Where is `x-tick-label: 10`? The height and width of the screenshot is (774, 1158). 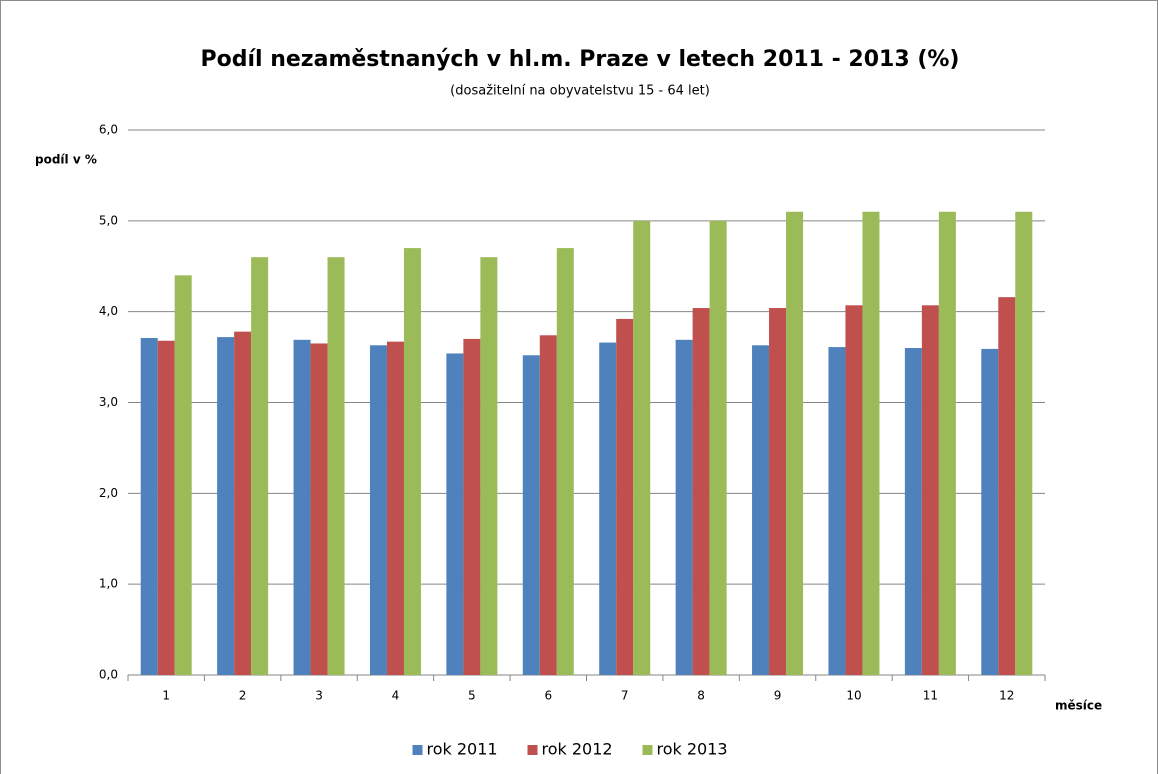
x-tick-label: 10 is located at coordinates (853, 696).